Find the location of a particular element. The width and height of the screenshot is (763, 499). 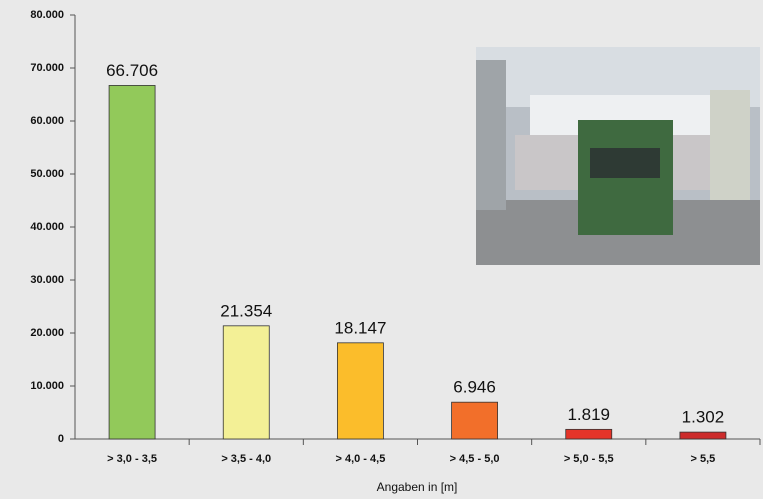

y-tick-label: 10.000 is located at coordinates (47, 386).